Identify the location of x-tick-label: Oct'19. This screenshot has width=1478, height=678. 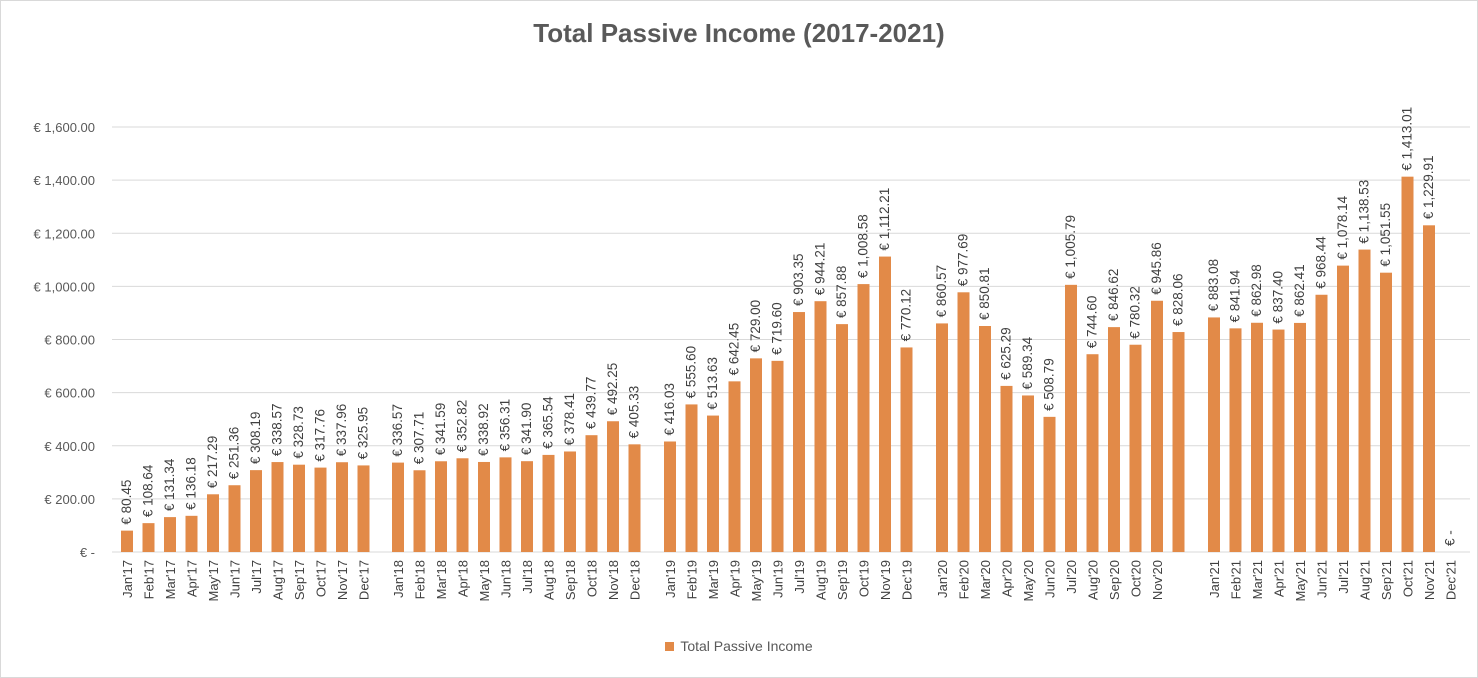
(864, 578).